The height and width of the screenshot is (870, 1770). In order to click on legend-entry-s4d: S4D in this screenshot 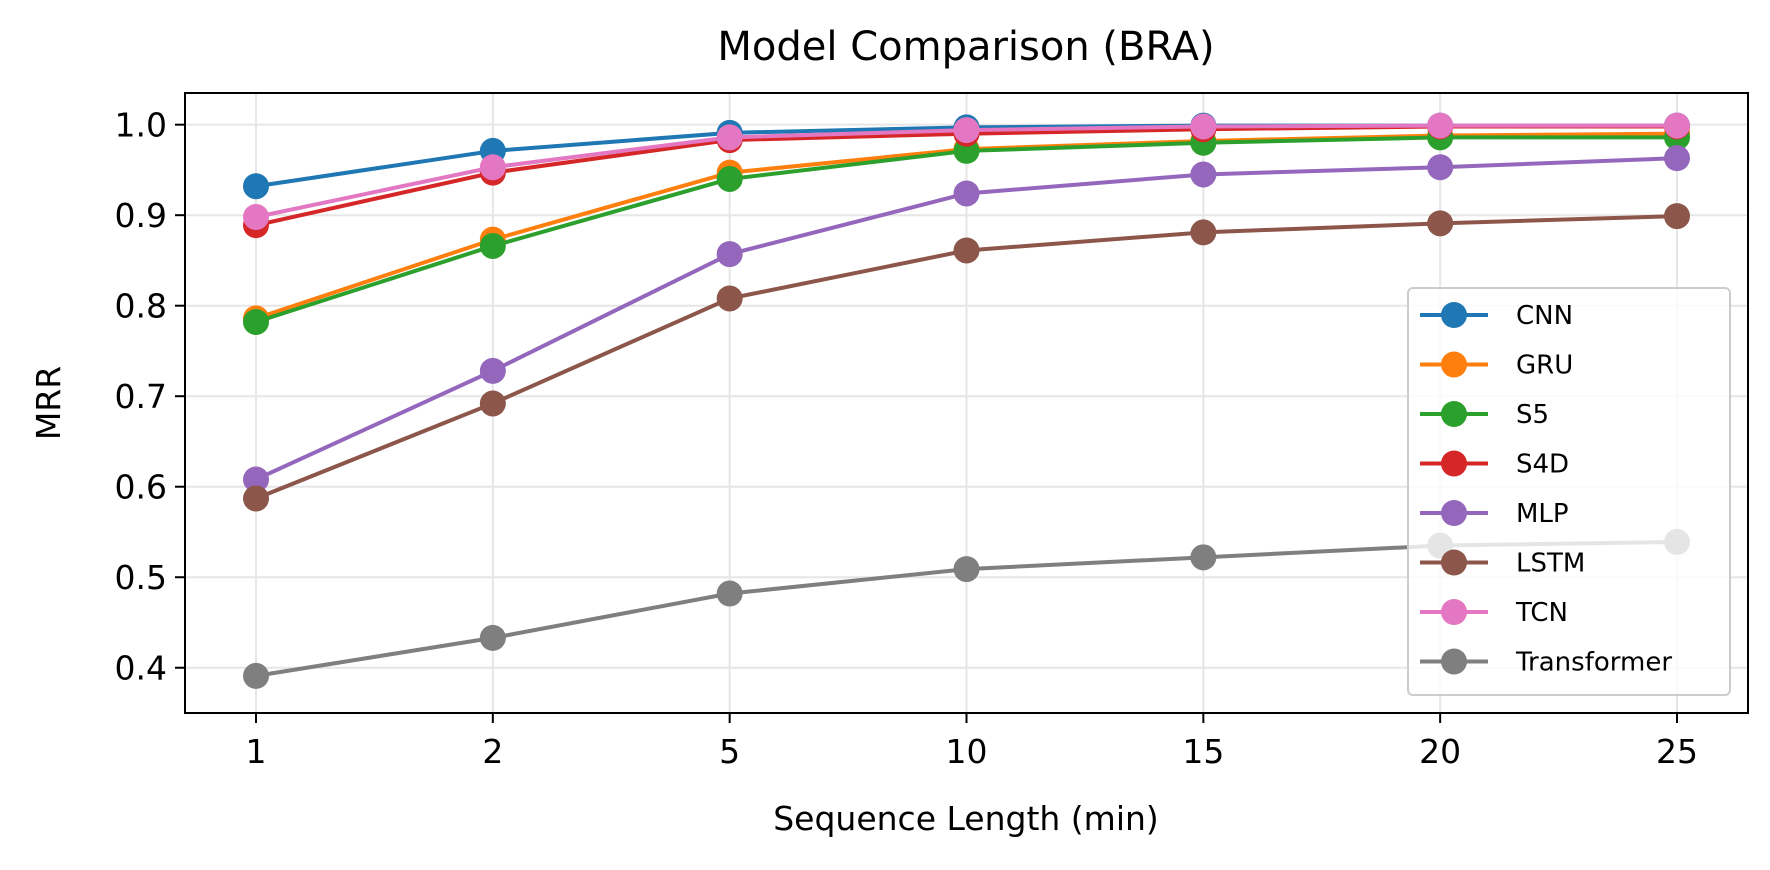, I will do `click(1494, 465)`.